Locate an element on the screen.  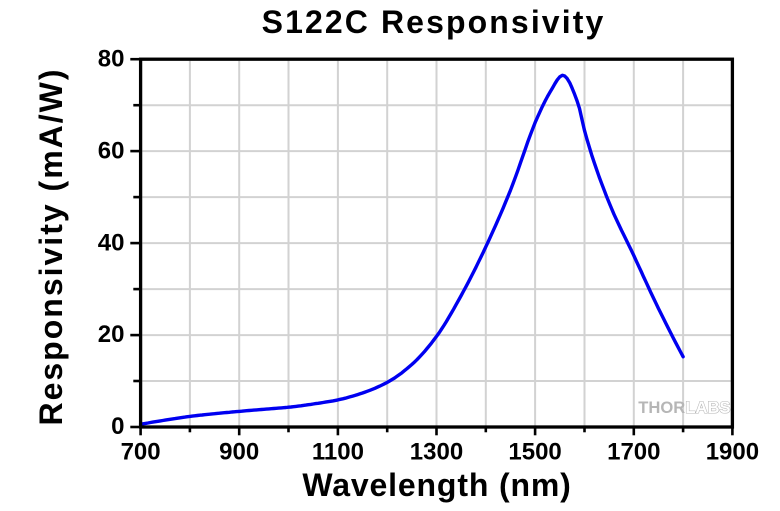
svg-text: THOR is located at coordinates (661, 407).